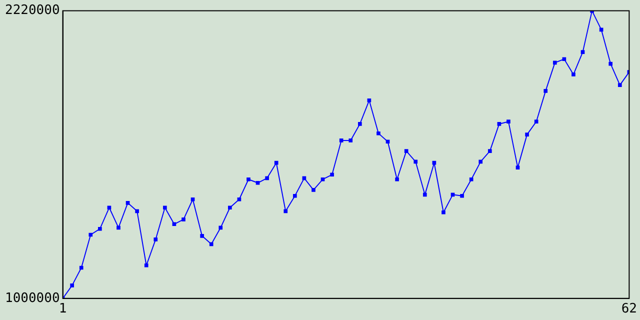 The image size is (640, 320). I want to click on y-tick-label: 2220000, so click(32, 10).